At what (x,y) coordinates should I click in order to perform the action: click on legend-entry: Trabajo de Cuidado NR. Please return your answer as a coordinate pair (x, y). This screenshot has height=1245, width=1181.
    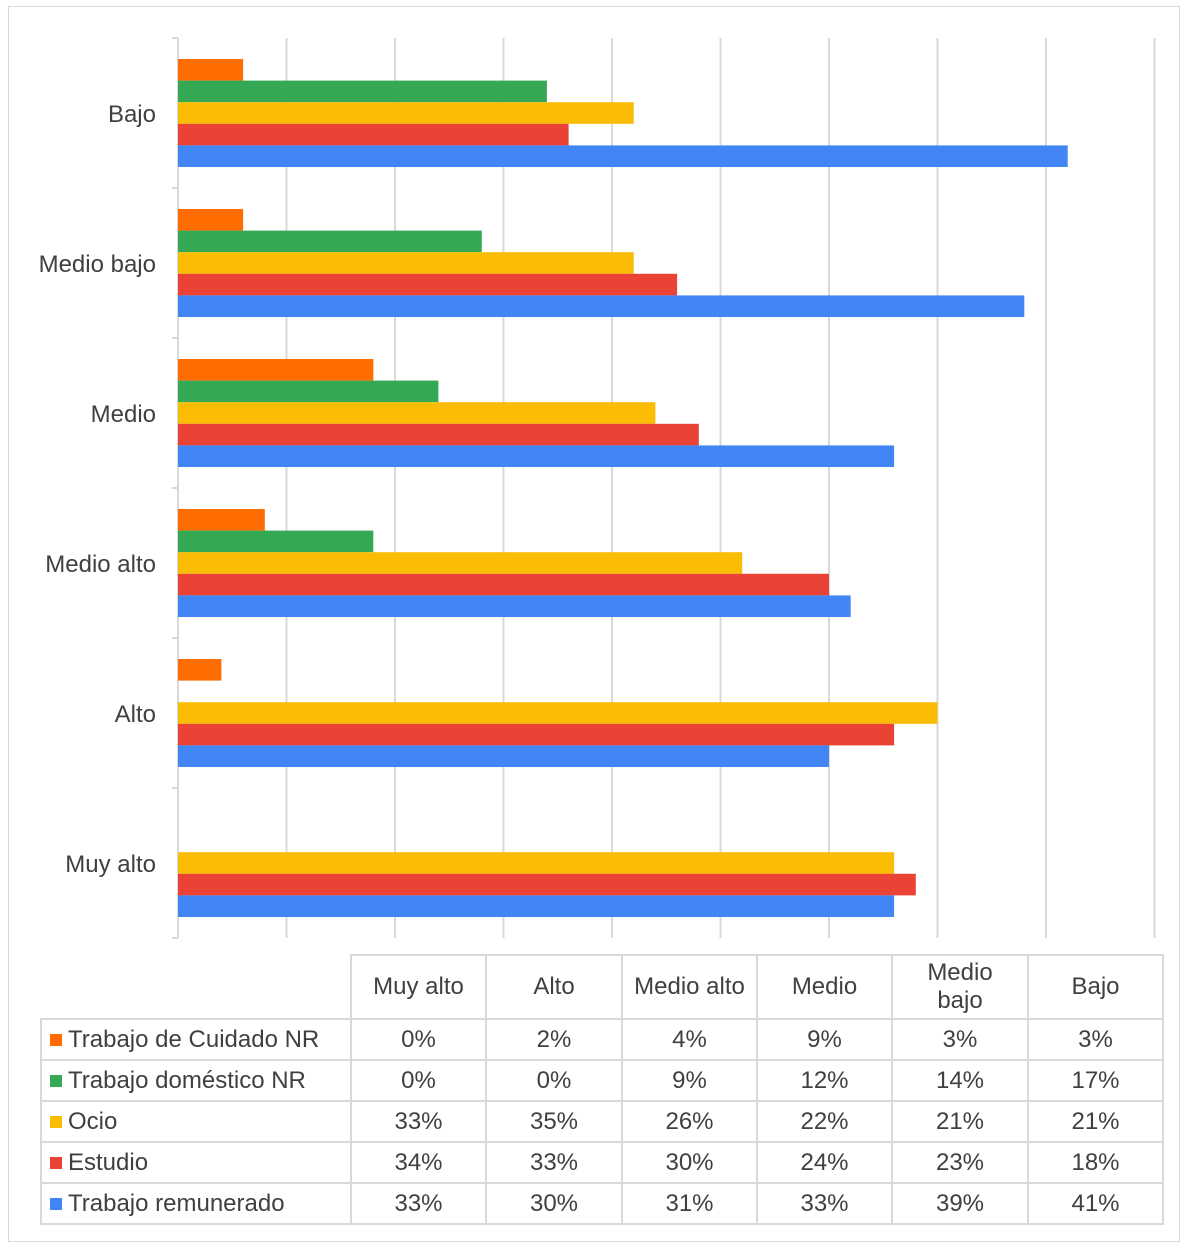
    Looking at the image, I should click on (196, 1039).